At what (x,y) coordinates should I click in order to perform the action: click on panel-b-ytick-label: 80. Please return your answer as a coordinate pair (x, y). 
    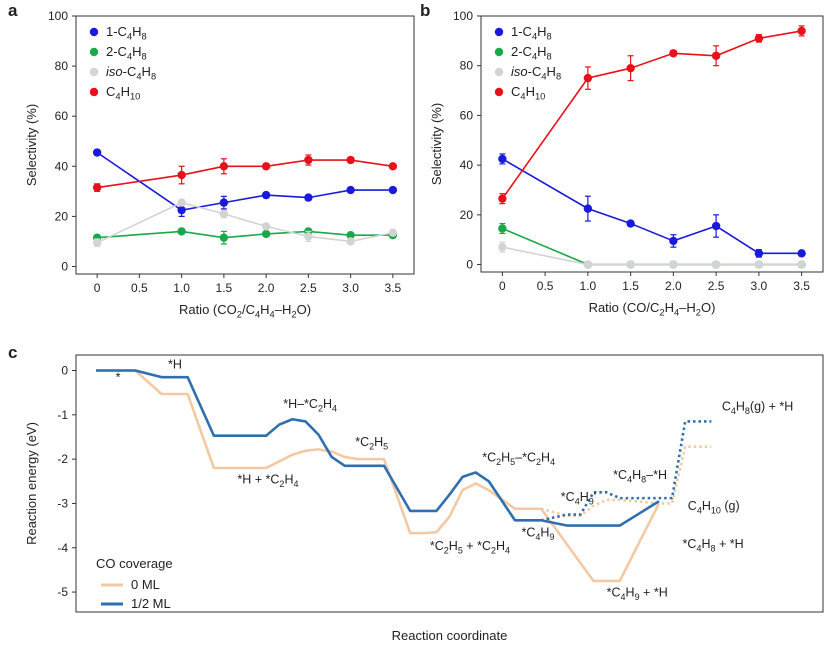
    Looking at the image, I should click on (467, 66).